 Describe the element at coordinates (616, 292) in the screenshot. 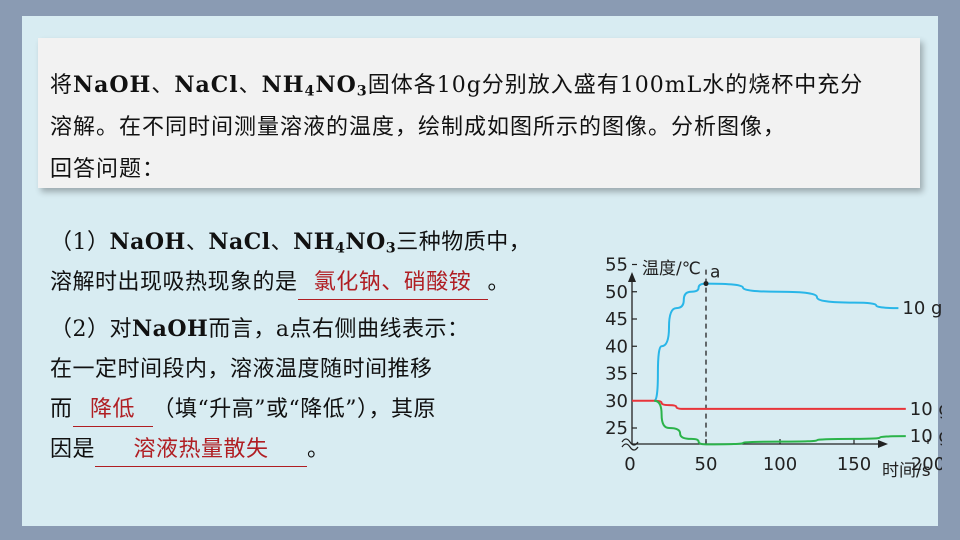

I see `y-tick-label: 50` at that location.